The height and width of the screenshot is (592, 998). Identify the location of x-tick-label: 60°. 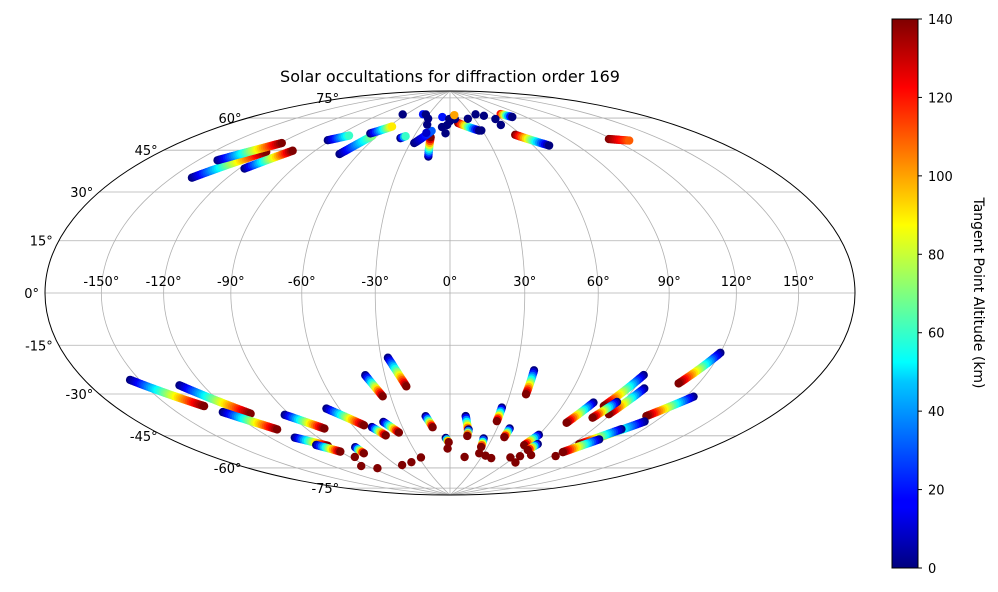
(598, 282).